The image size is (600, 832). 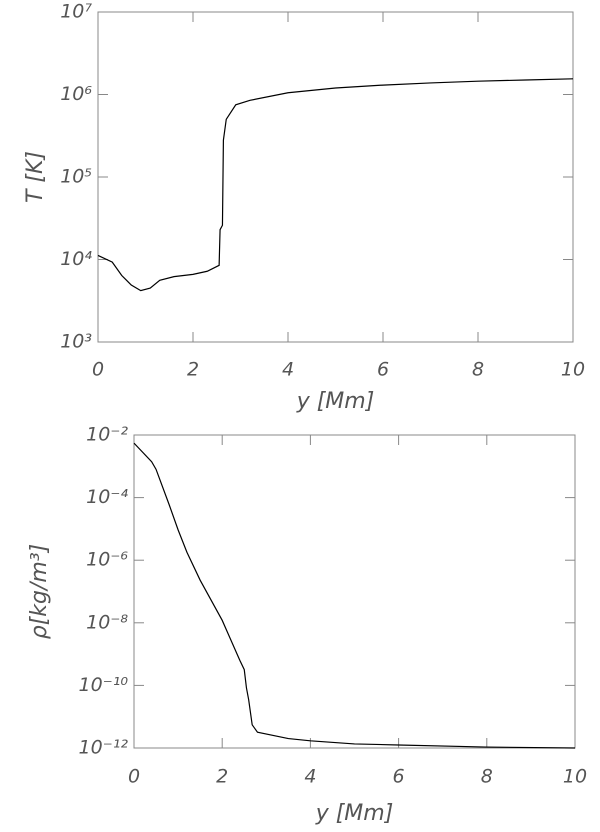 What do you see at coordinates (107, 497) in the screenshot?
I see `y-tick-label: 10⁻⁴` at bounding box center [107, 497].